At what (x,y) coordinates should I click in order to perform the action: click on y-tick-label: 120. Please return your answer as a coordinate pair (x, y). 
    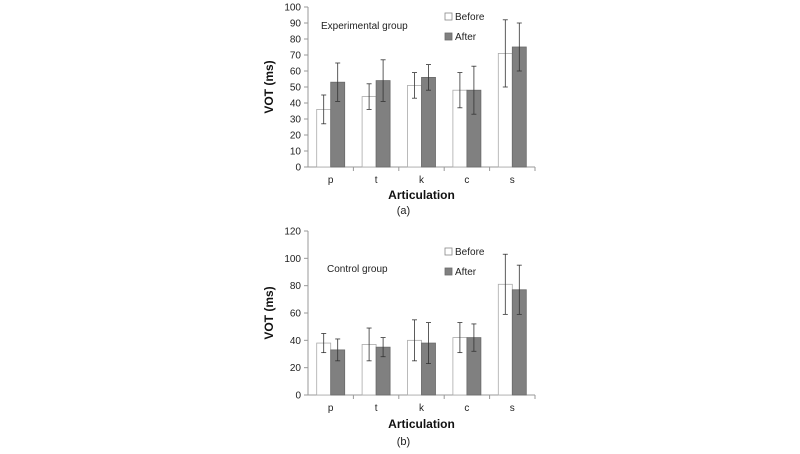
    Looking at the image, I should click on (292, 232).